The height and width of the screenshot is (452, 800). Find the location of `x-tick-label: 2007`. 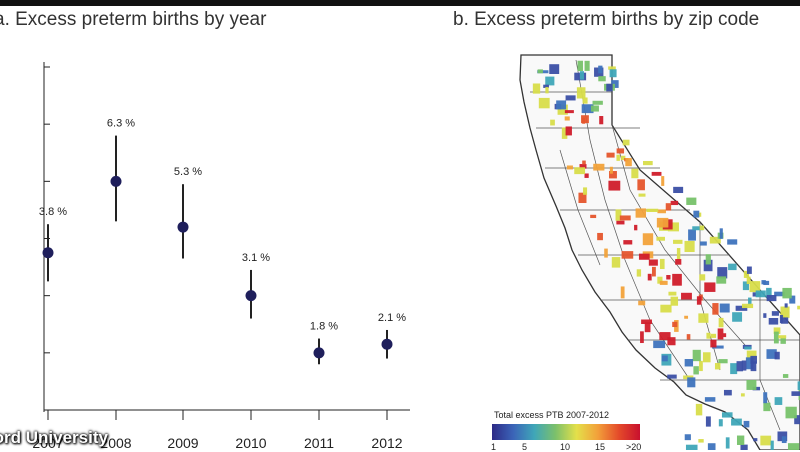

x-tick-label: 2007 is located at coordinates (47, 442).